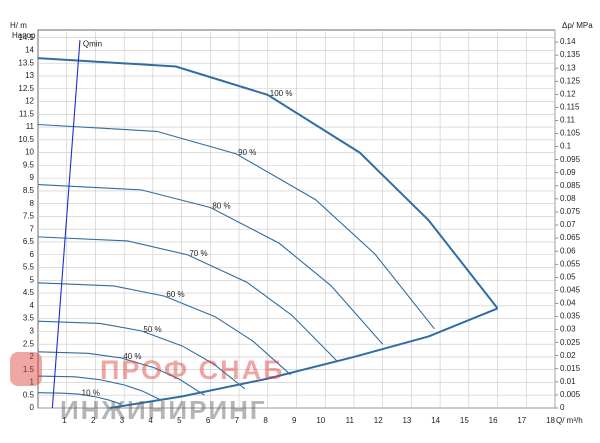 The width and height of the screenshot is (600, 443). What do you see at coordinates (175, 294) in the screenshot?
I see `curve-label: 60 %` at bounding box center [175, 294].